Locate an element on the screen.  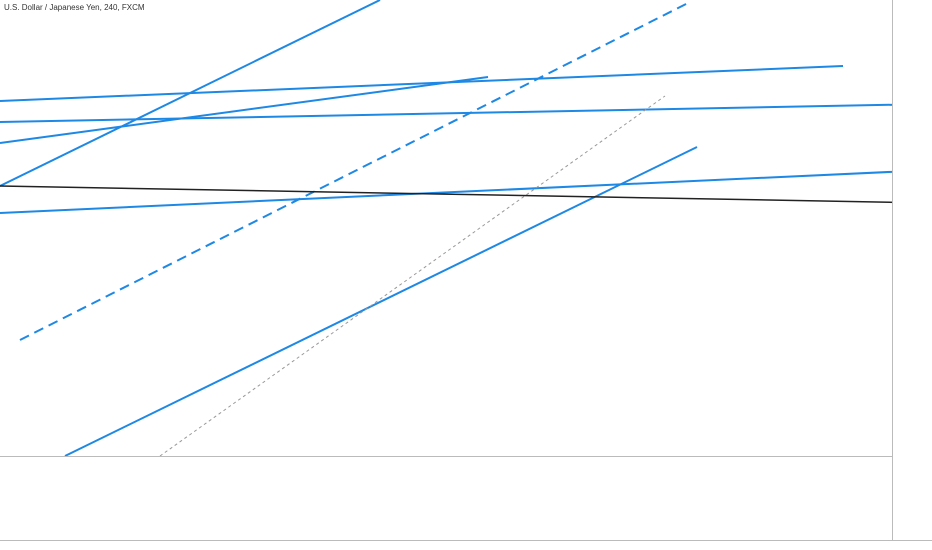
chart-title: U.S. Dollar / Japanese Yen, 240, FXCM is located at coordinates (74, 7).